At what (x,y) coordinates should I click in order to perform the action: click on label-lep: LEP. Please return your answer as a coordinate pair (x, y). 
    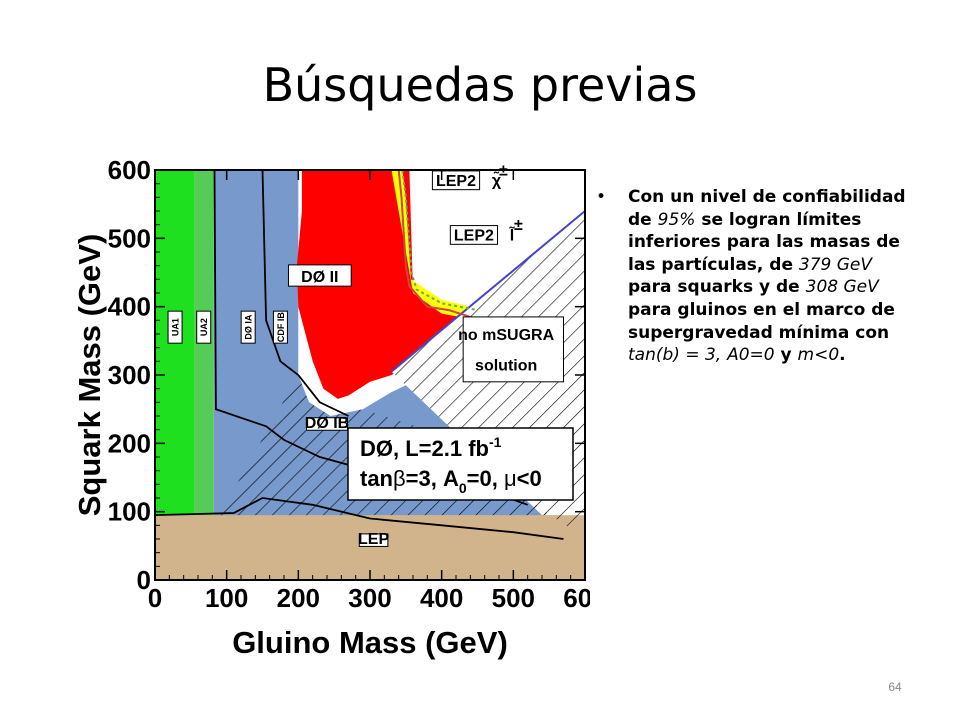
    Looking at the image, I should click on (373, 539).